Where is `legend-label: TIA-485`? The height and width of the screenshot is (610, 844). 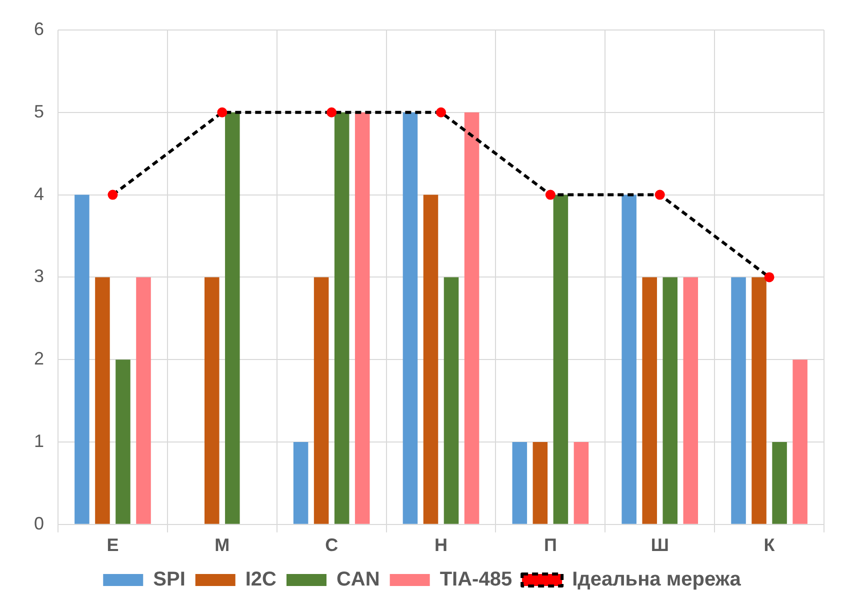
legend-label: TIA-485 is located at coordinates (476, 579).